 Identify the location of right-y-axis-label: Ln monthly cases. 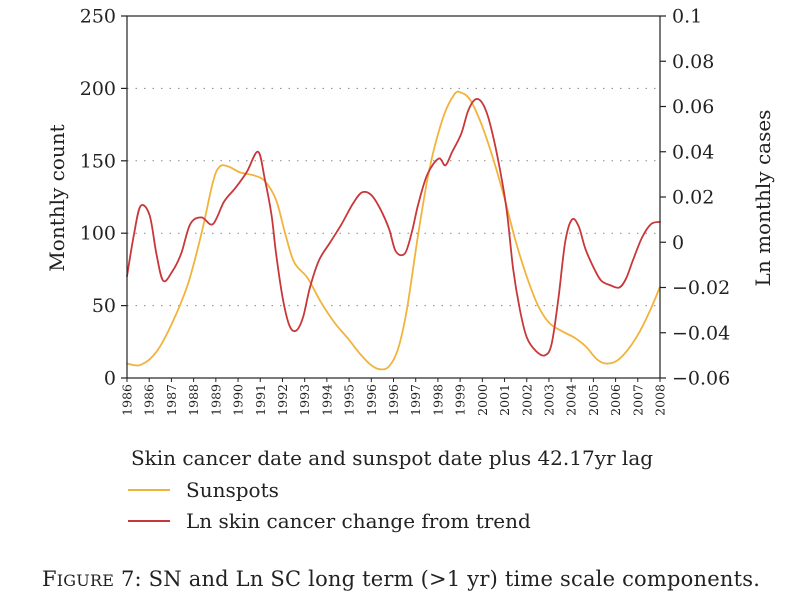
(763, 198).